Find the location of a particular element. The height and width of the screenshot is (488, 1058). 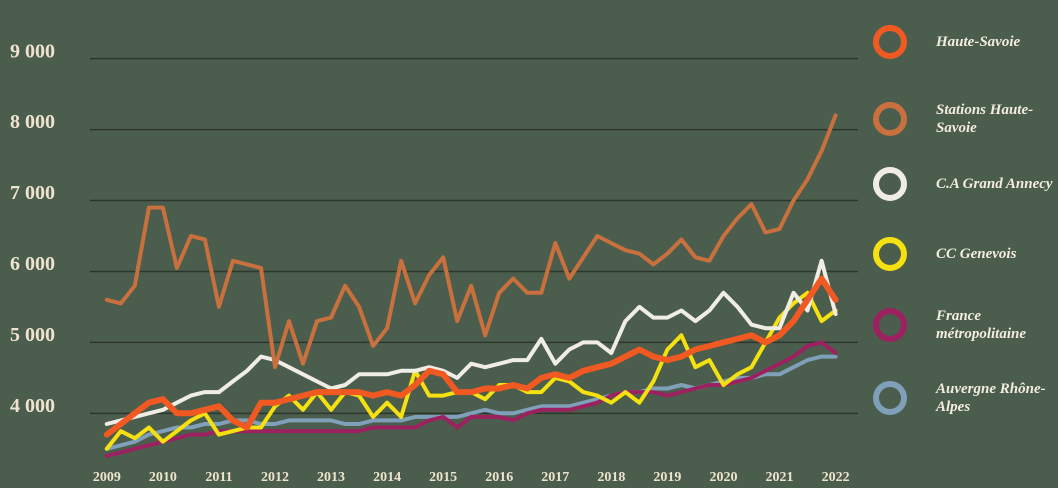

y-tick-label: 6 000 is located at coordinates (32, 264).